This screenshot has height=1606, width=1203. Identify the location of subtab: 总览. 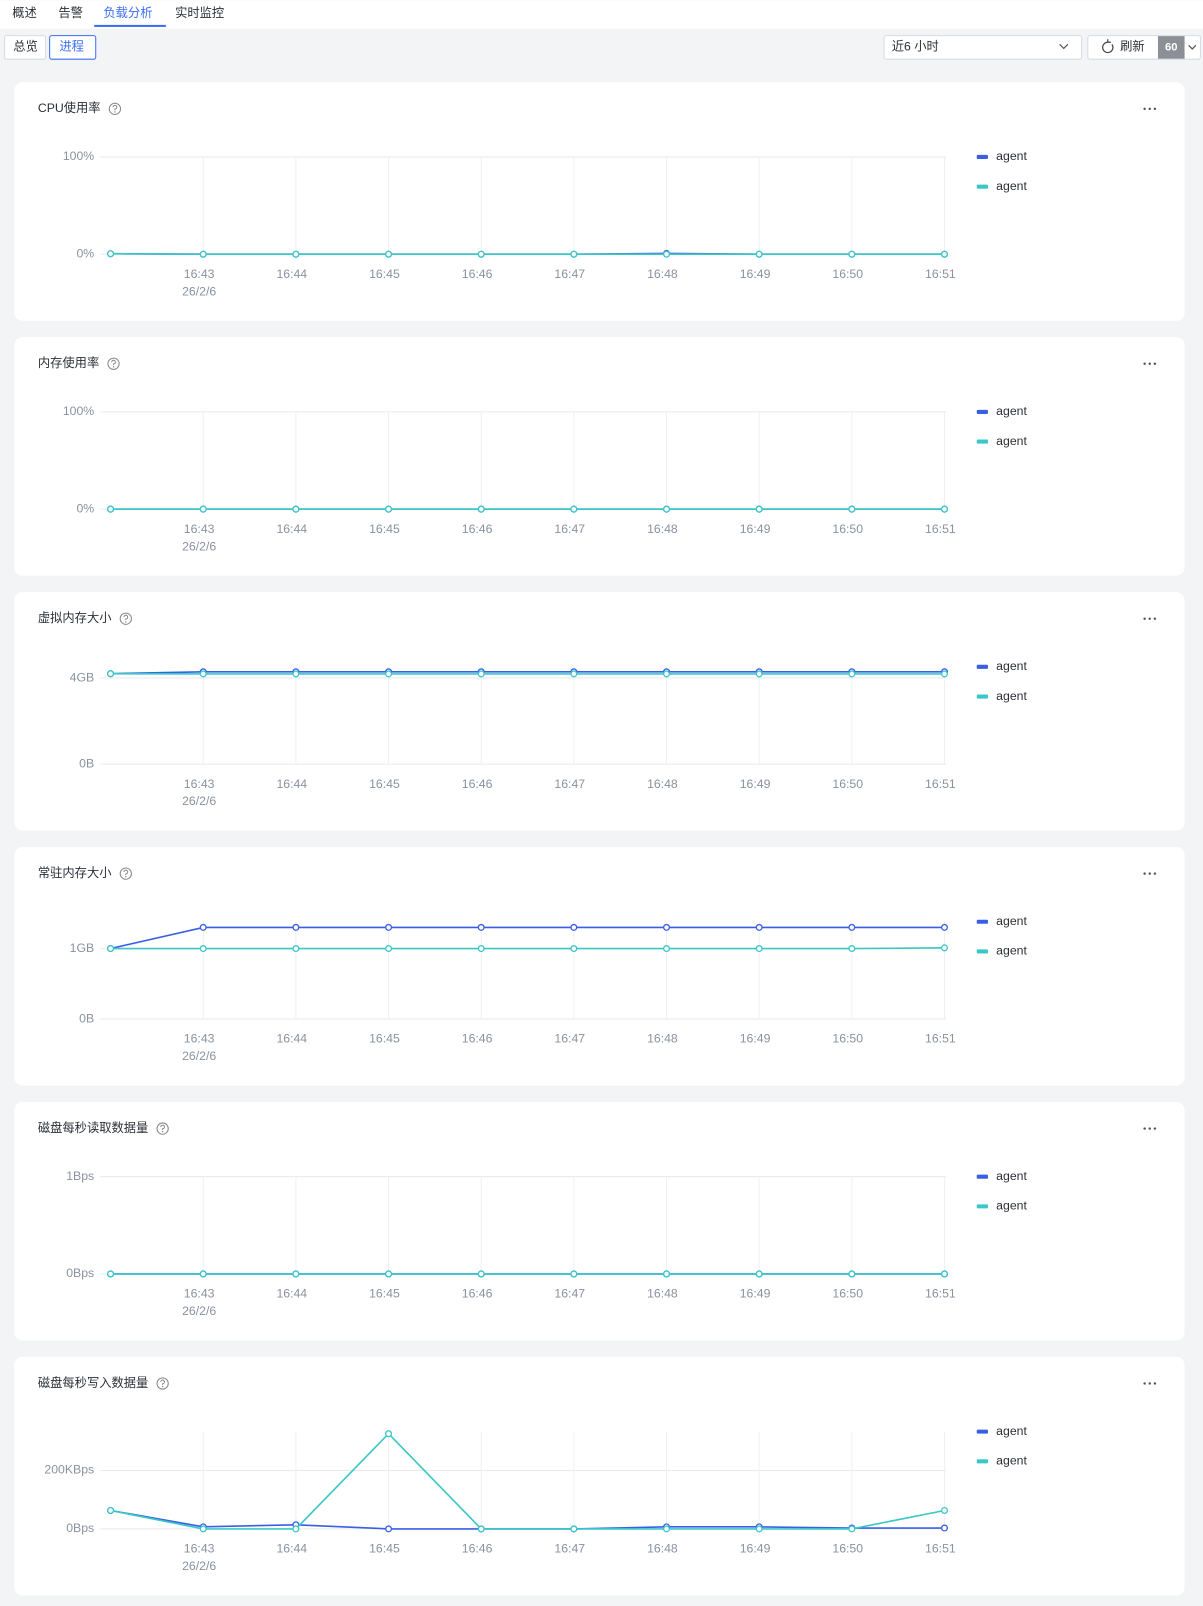
(25, 46).